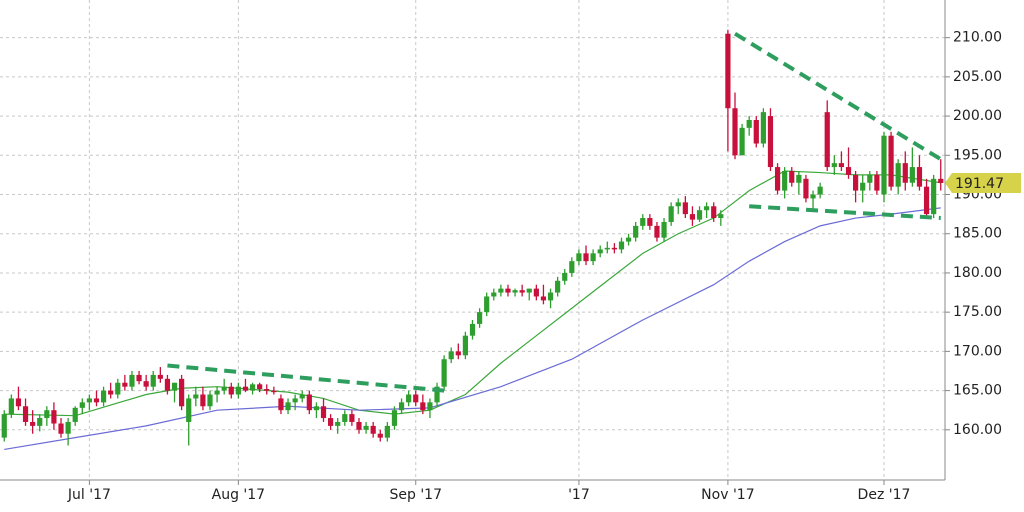  What do you see at coordinates (979, 184) in the screenshot?
I see `price-label: 191.47` at bounding box center [979, 184].